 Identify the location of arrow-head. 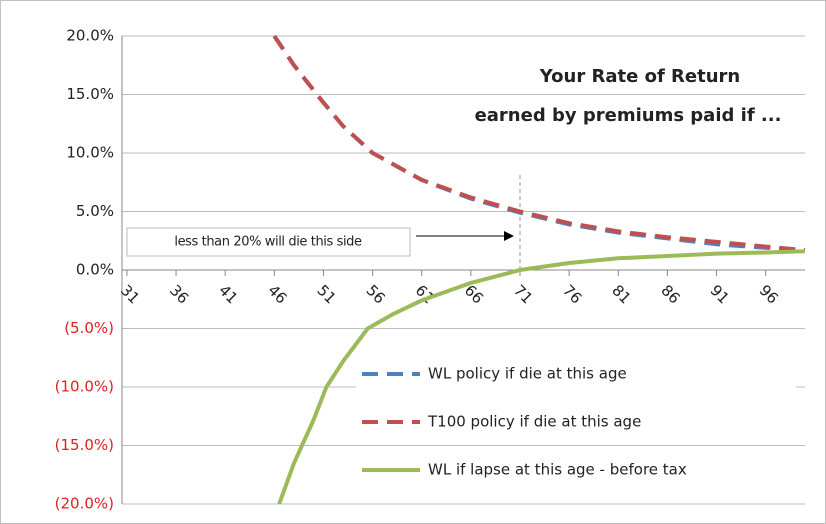
(509, 236).